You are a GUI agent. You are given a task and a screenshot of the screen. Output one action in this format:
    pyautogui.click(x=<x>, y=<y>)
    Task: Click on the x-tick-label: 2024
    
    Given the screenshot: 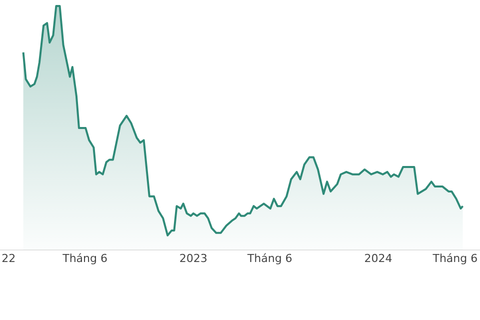 What is the action you would take?
    pyautogui.click(x=378, y=258)
    